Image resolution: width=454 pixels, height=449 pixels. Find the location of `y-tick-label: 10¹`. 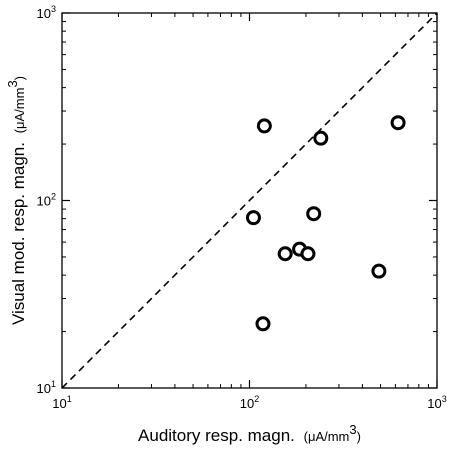

y-tick-label: 10¹ is located at coordinates (46, 387).